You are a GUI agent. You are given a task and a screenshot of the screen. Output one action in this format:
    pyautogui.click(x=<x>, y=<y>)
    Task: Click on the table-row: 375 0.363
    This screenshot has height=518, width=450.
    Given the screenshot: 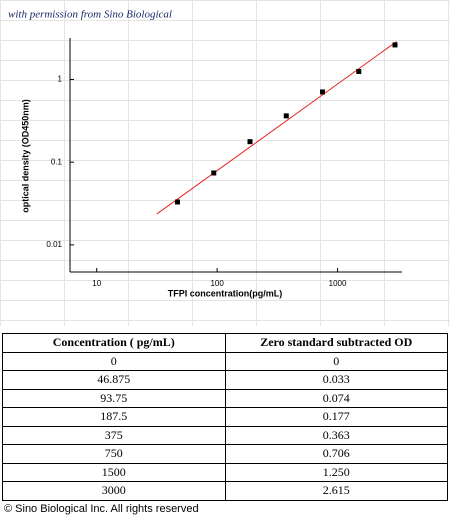 What is the action you would take?
    pyautogui.click(x=225, y=435)
    